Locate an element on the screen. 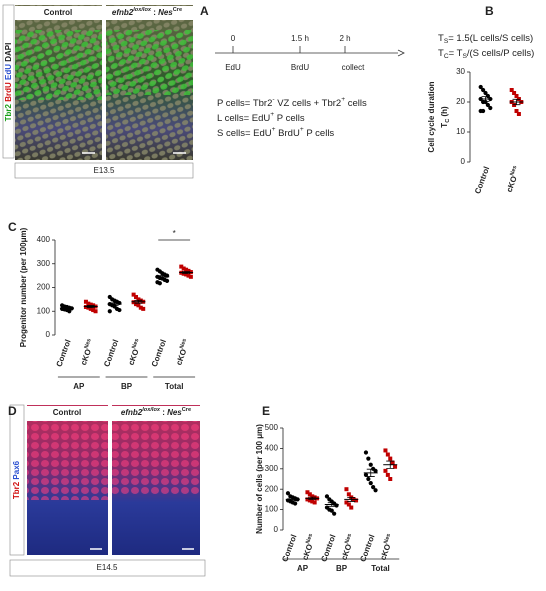 The width and height of the screenshot is (546, 591). text-segment: S is located at coordinates (446, 41).